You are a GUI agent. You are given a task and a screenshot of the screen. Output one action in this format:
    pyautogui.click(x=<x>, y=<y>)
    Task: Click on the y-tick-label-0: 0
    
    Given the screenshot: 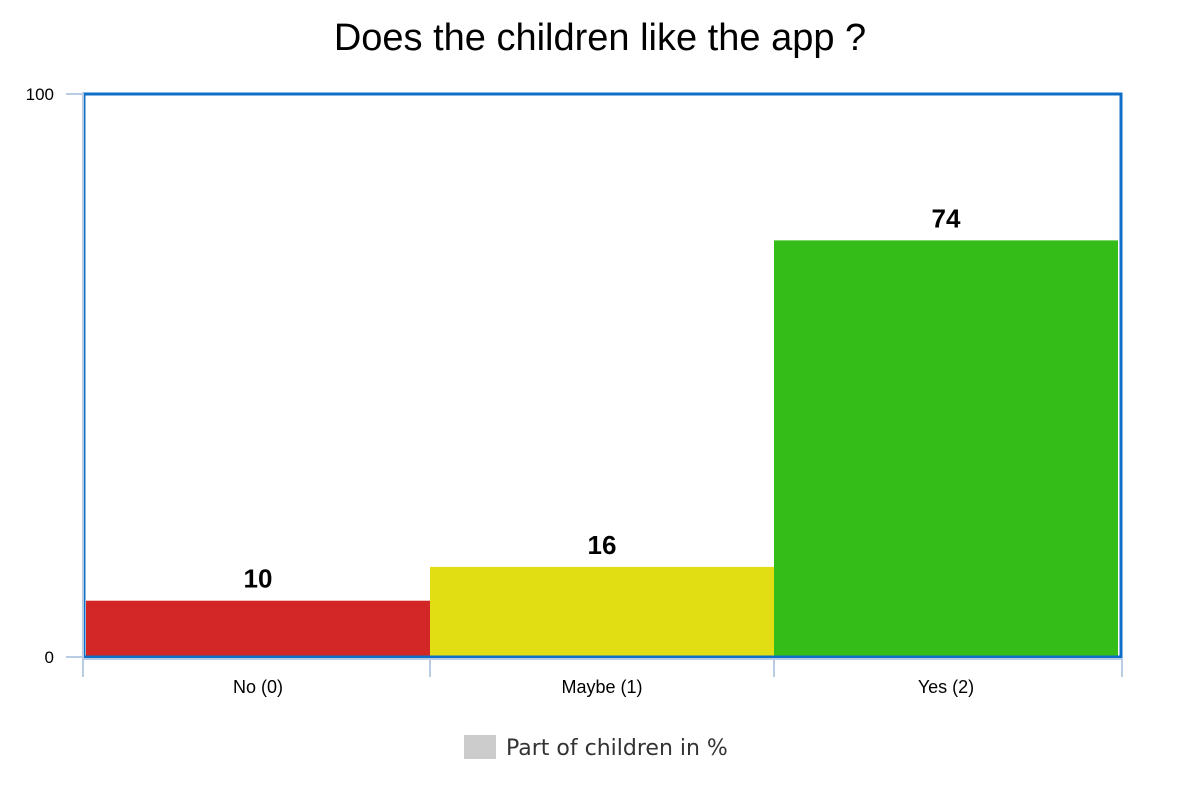 What is the action you would take?
    pyautogui.click(x=49, y=657)
    